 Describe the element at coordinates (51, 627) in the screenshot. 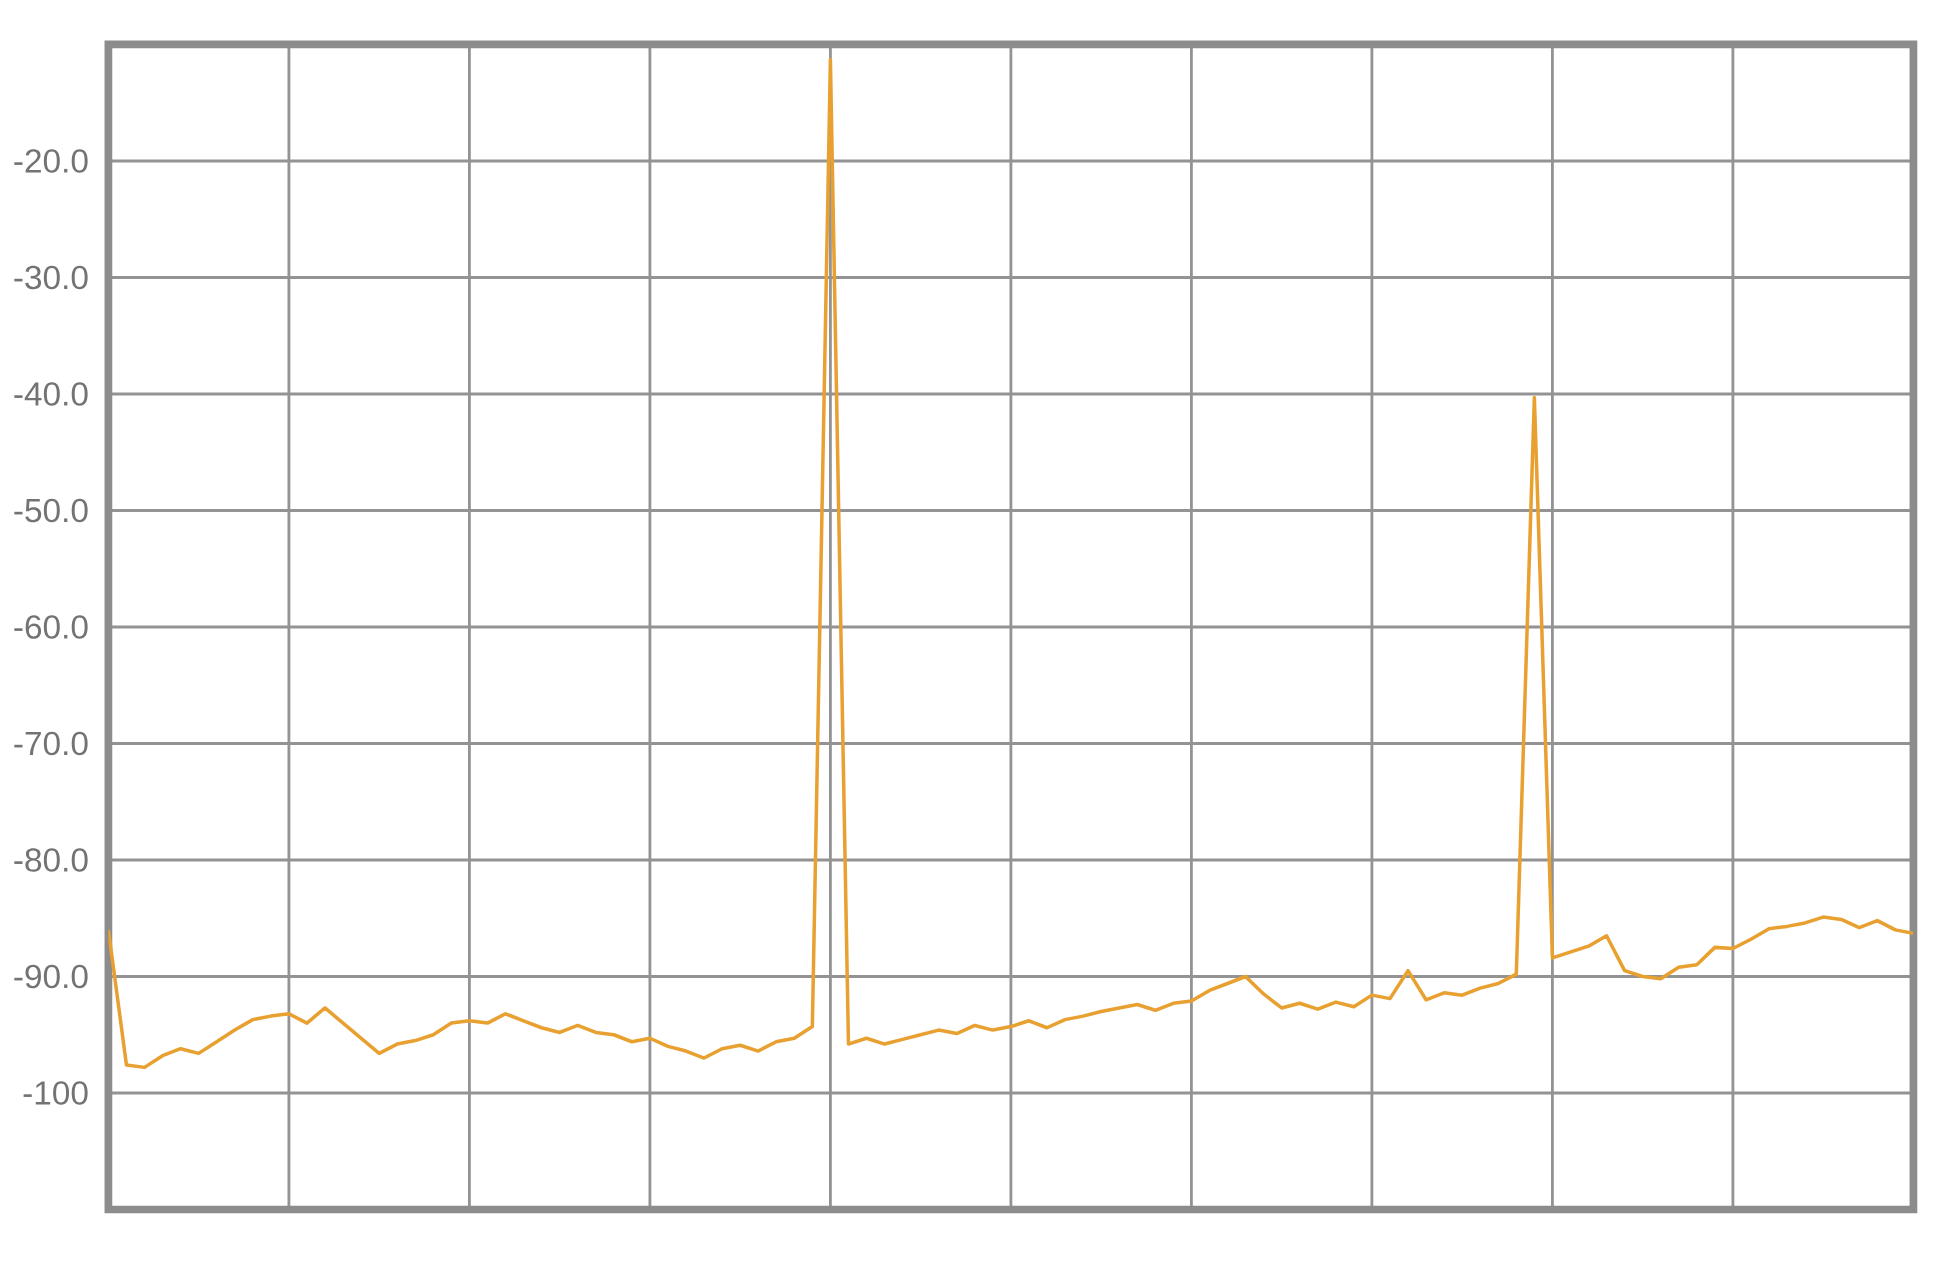

I see `y-tick-label: -60.0` at that location.